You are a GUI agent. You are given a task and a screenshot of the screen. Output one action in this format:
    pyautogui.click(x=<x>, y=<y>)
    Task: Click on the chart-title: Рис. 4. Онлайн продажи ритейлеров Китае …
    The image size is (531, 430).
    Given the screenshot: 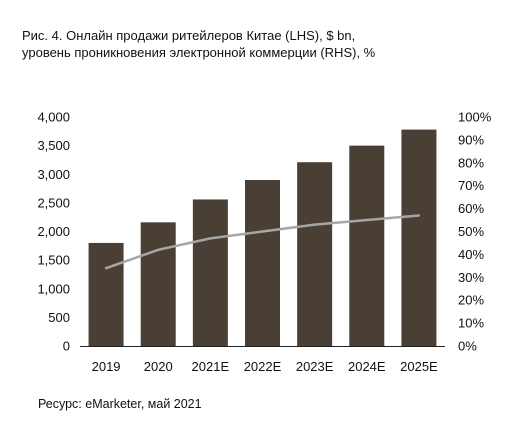 What is the action you would take?
    pyautogui.click(x=267, y=44)
    